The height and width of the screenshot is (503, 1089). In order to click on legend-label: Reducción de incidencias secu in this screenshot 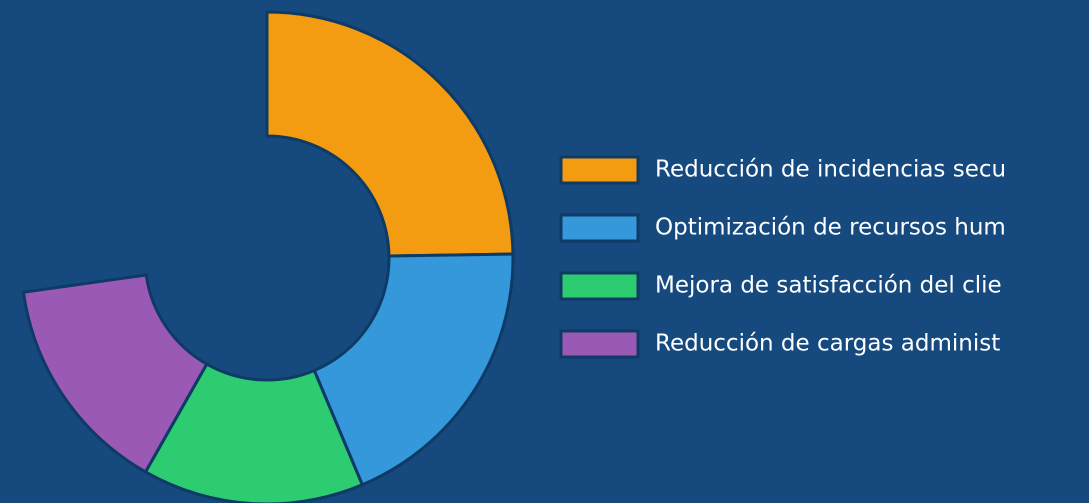, I will do `click(830, 170)`.